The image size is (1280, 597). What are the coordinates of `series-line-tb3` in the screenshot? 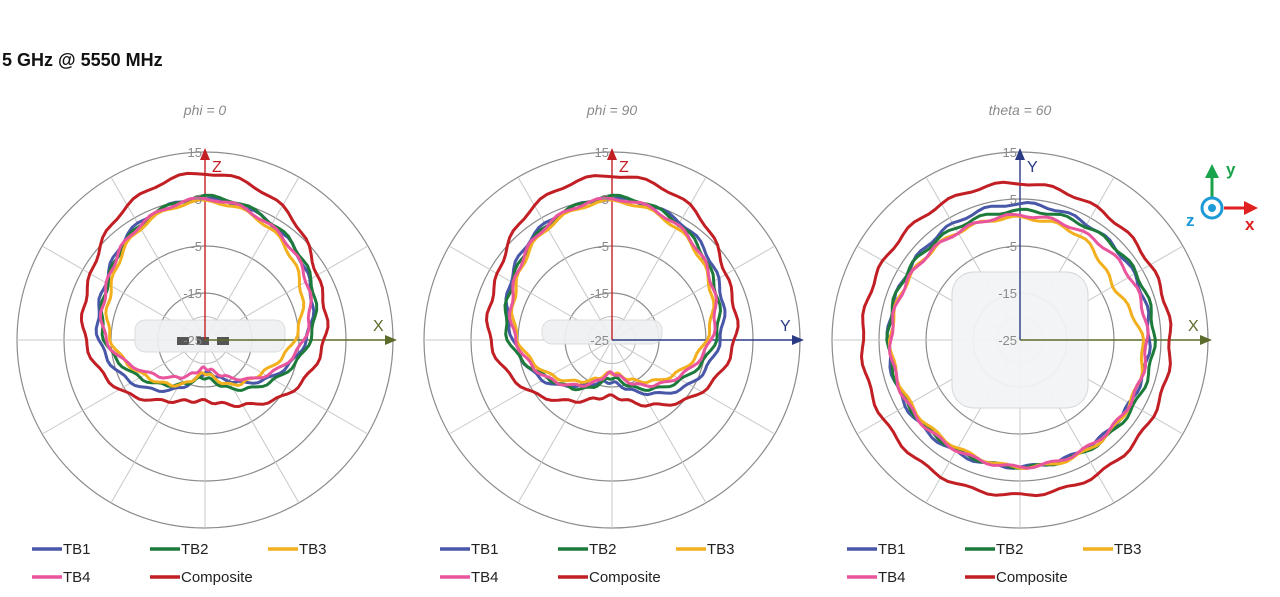 It's located at (205, 293).